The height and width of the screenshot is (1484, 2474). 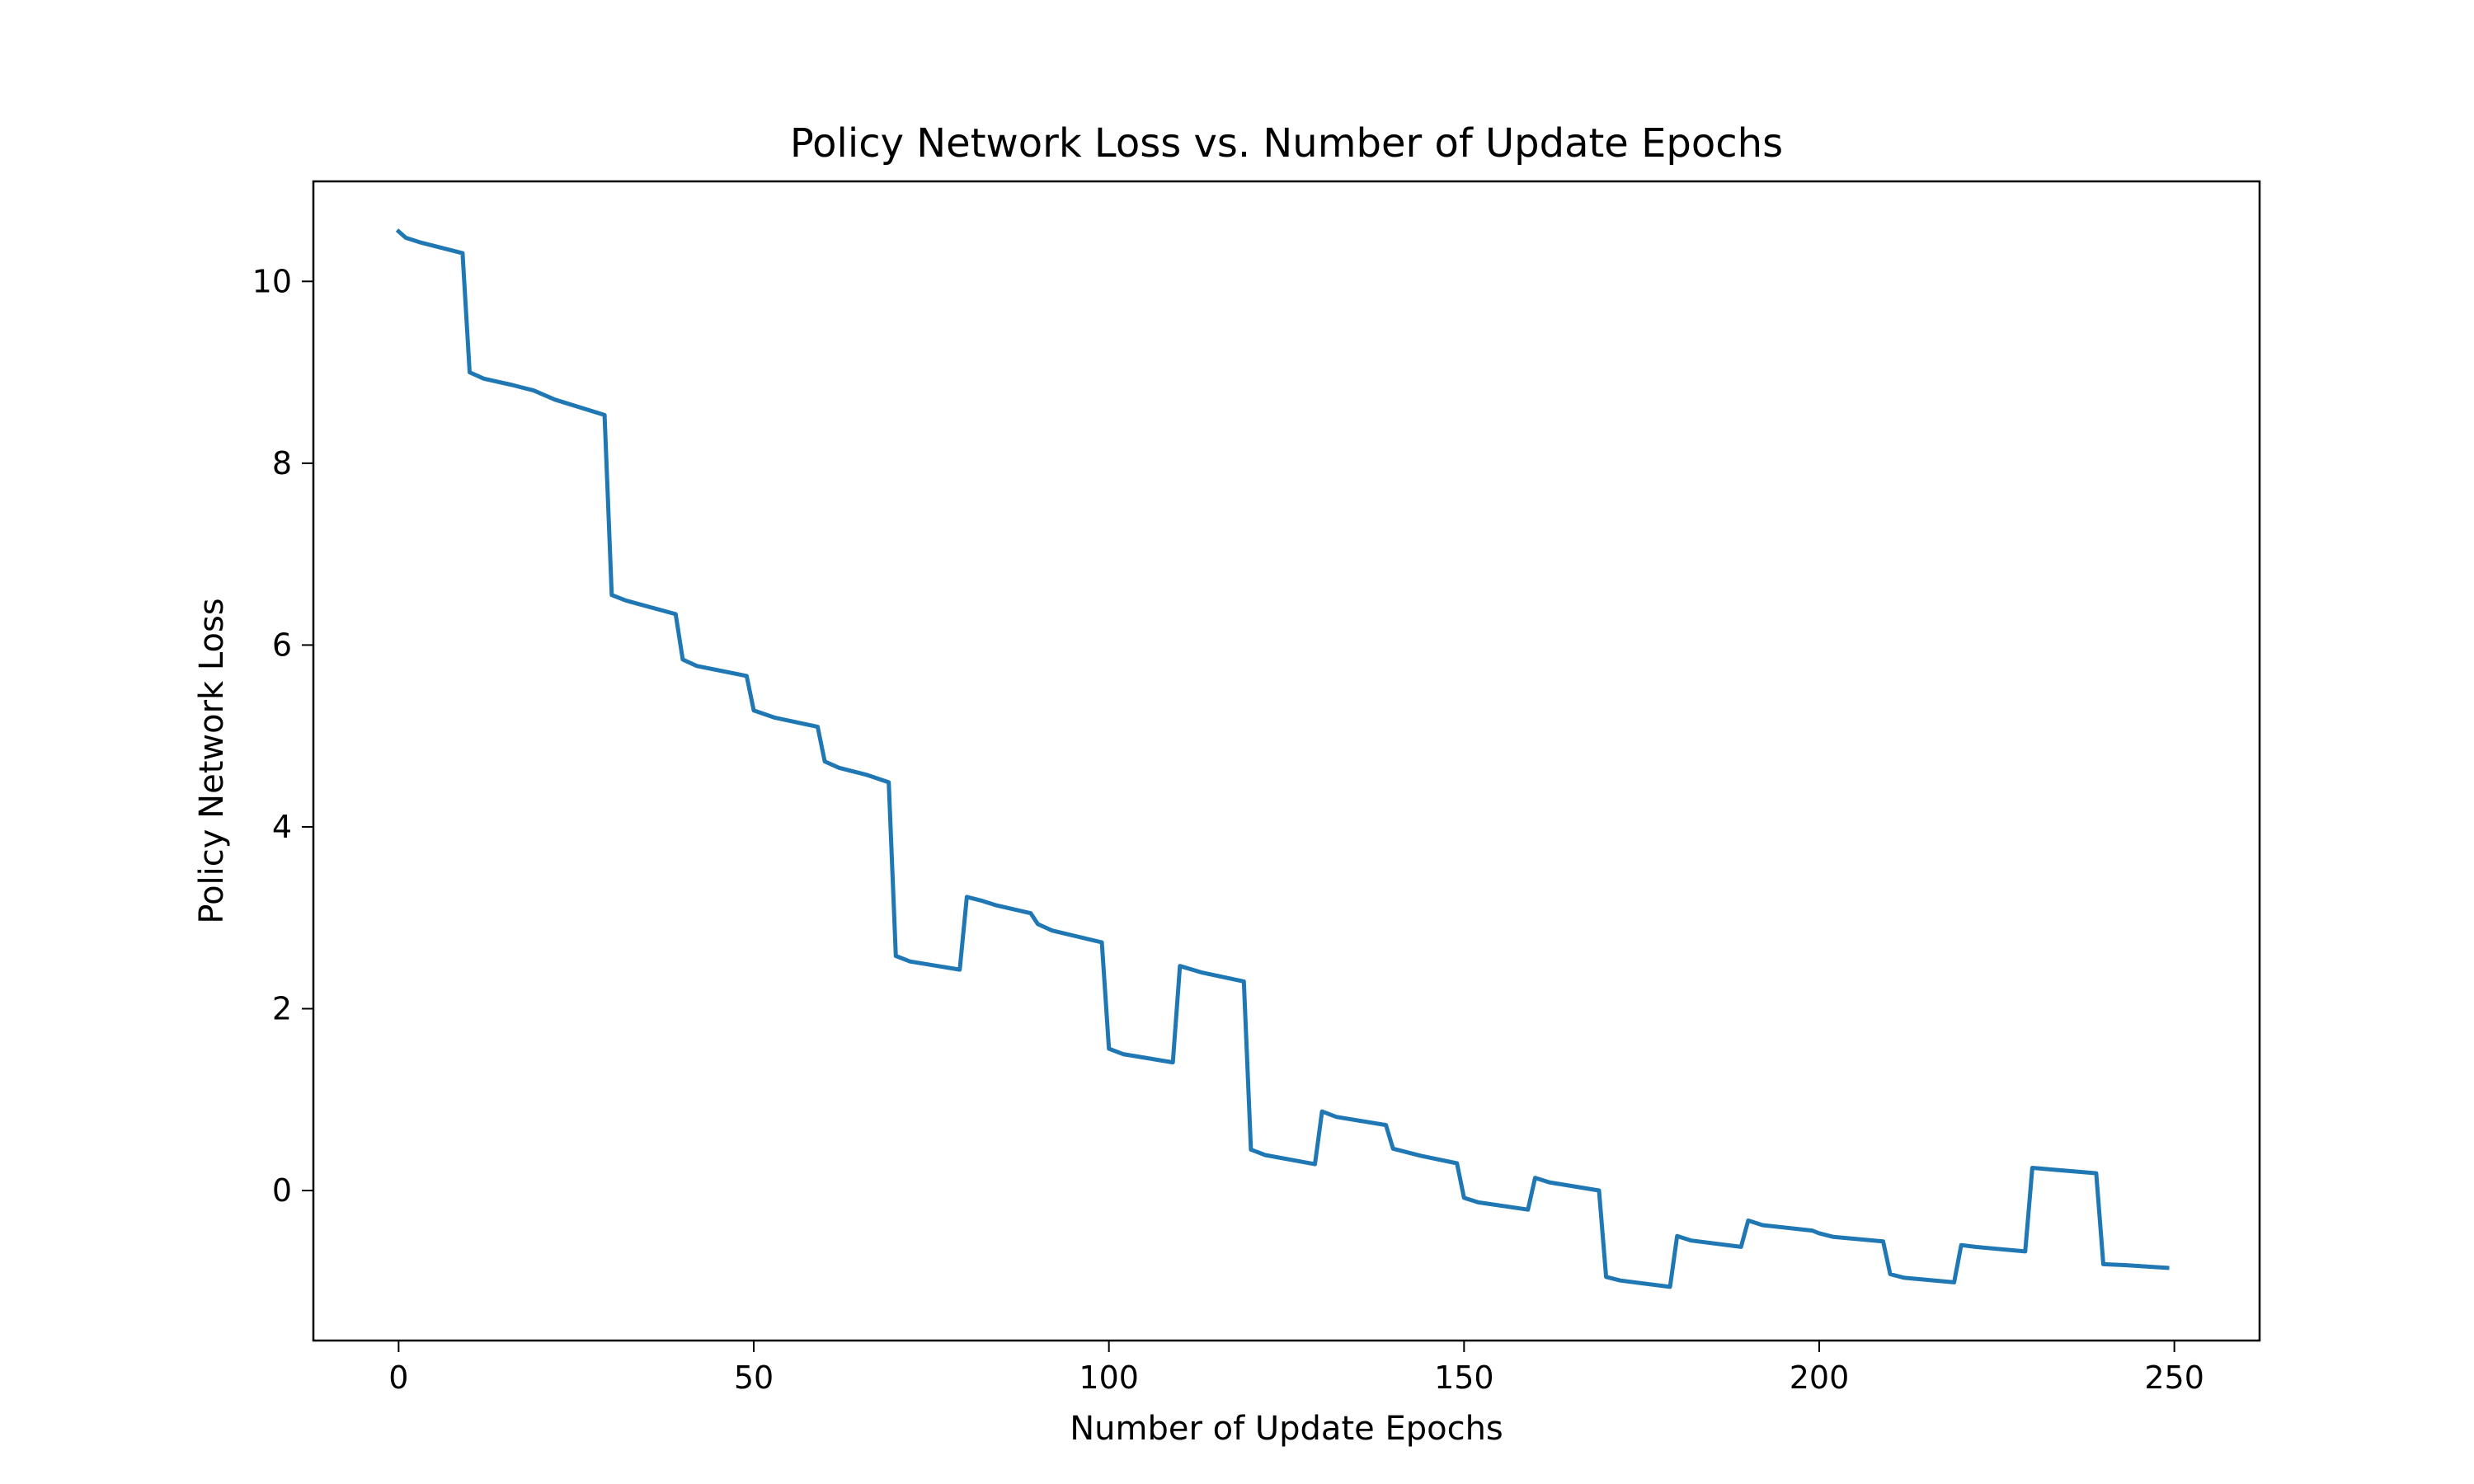 I want to click on x-tick-label: 250, so click(x=2174, y=1378).